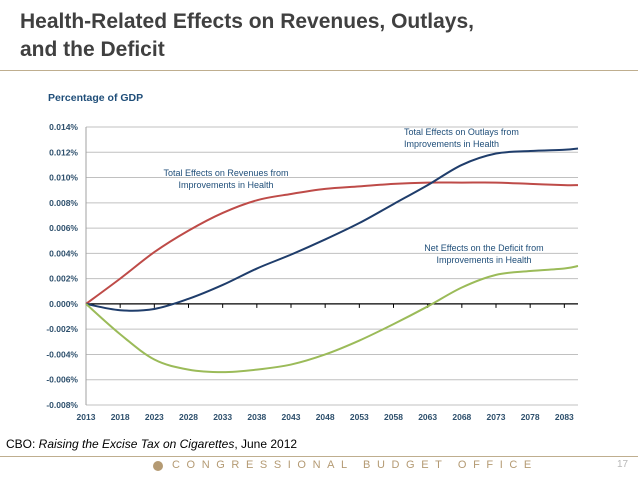 The height and width of the screenshot is (479, 638). Describe the element at coordinates (222, 417) in the screenshot. I see `x-tick-label: 2033` at that location.